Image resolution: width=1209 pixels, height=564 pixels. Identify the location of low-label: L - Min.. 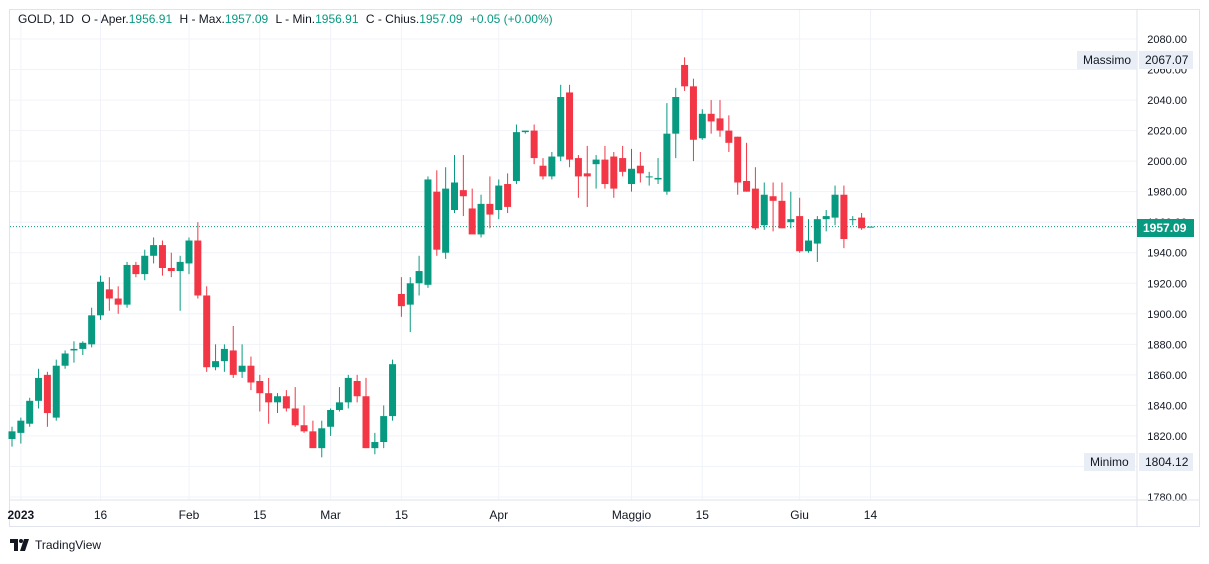
(295, 19).